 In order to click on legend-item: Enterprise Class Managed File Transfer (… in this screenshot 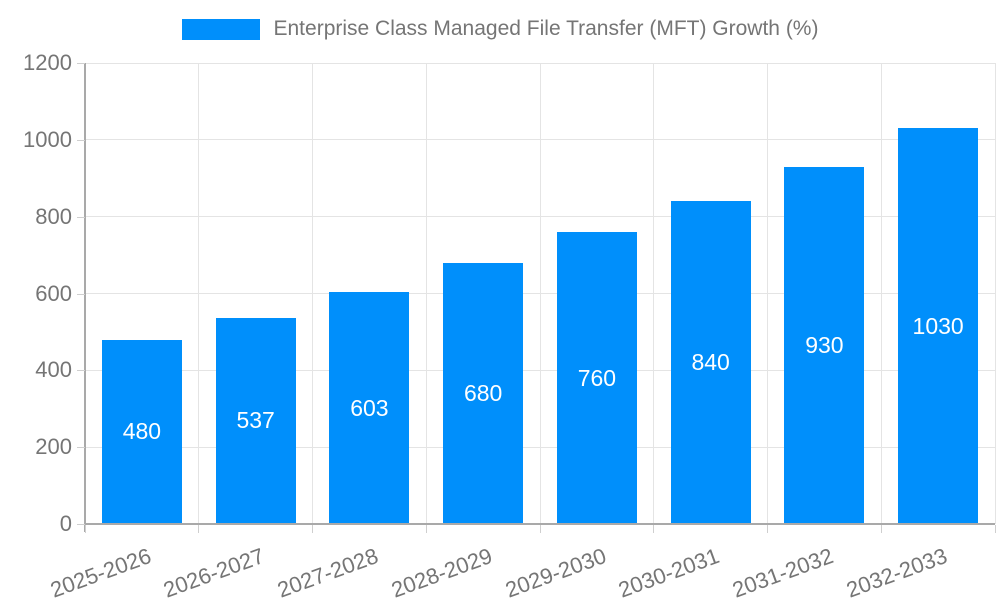, I will do `click(500, 29)`.